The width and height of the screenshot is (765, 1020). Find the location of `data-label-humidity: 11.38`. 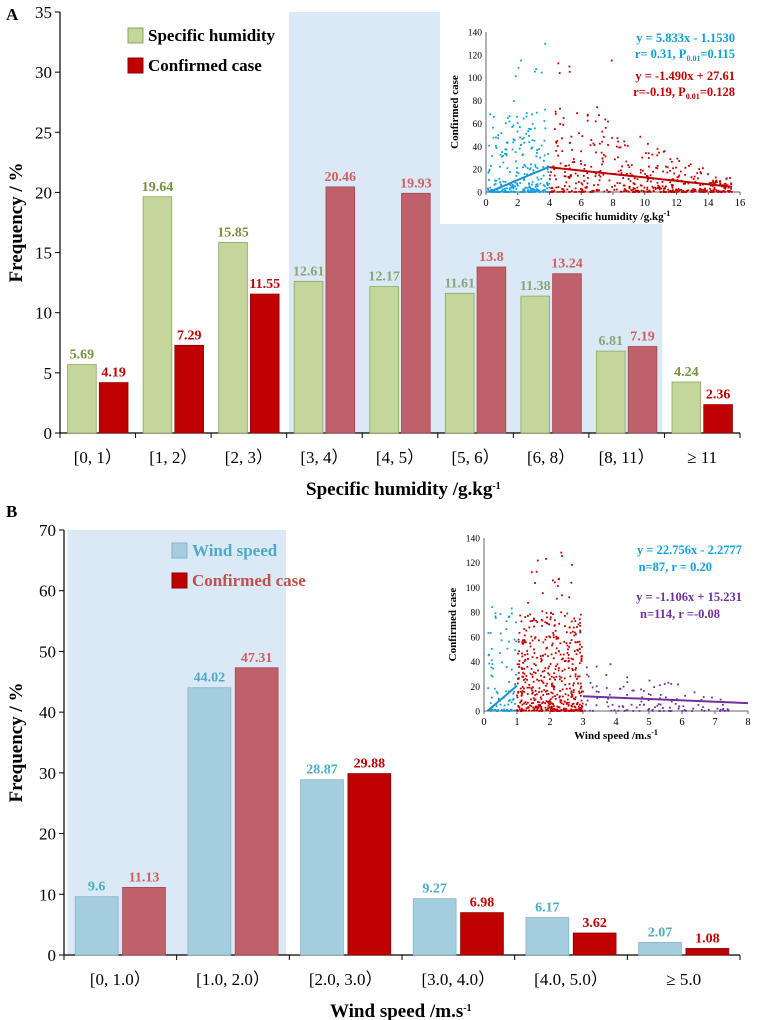

data-label-humidity: 11.38 is located at coordinates (535, 286).